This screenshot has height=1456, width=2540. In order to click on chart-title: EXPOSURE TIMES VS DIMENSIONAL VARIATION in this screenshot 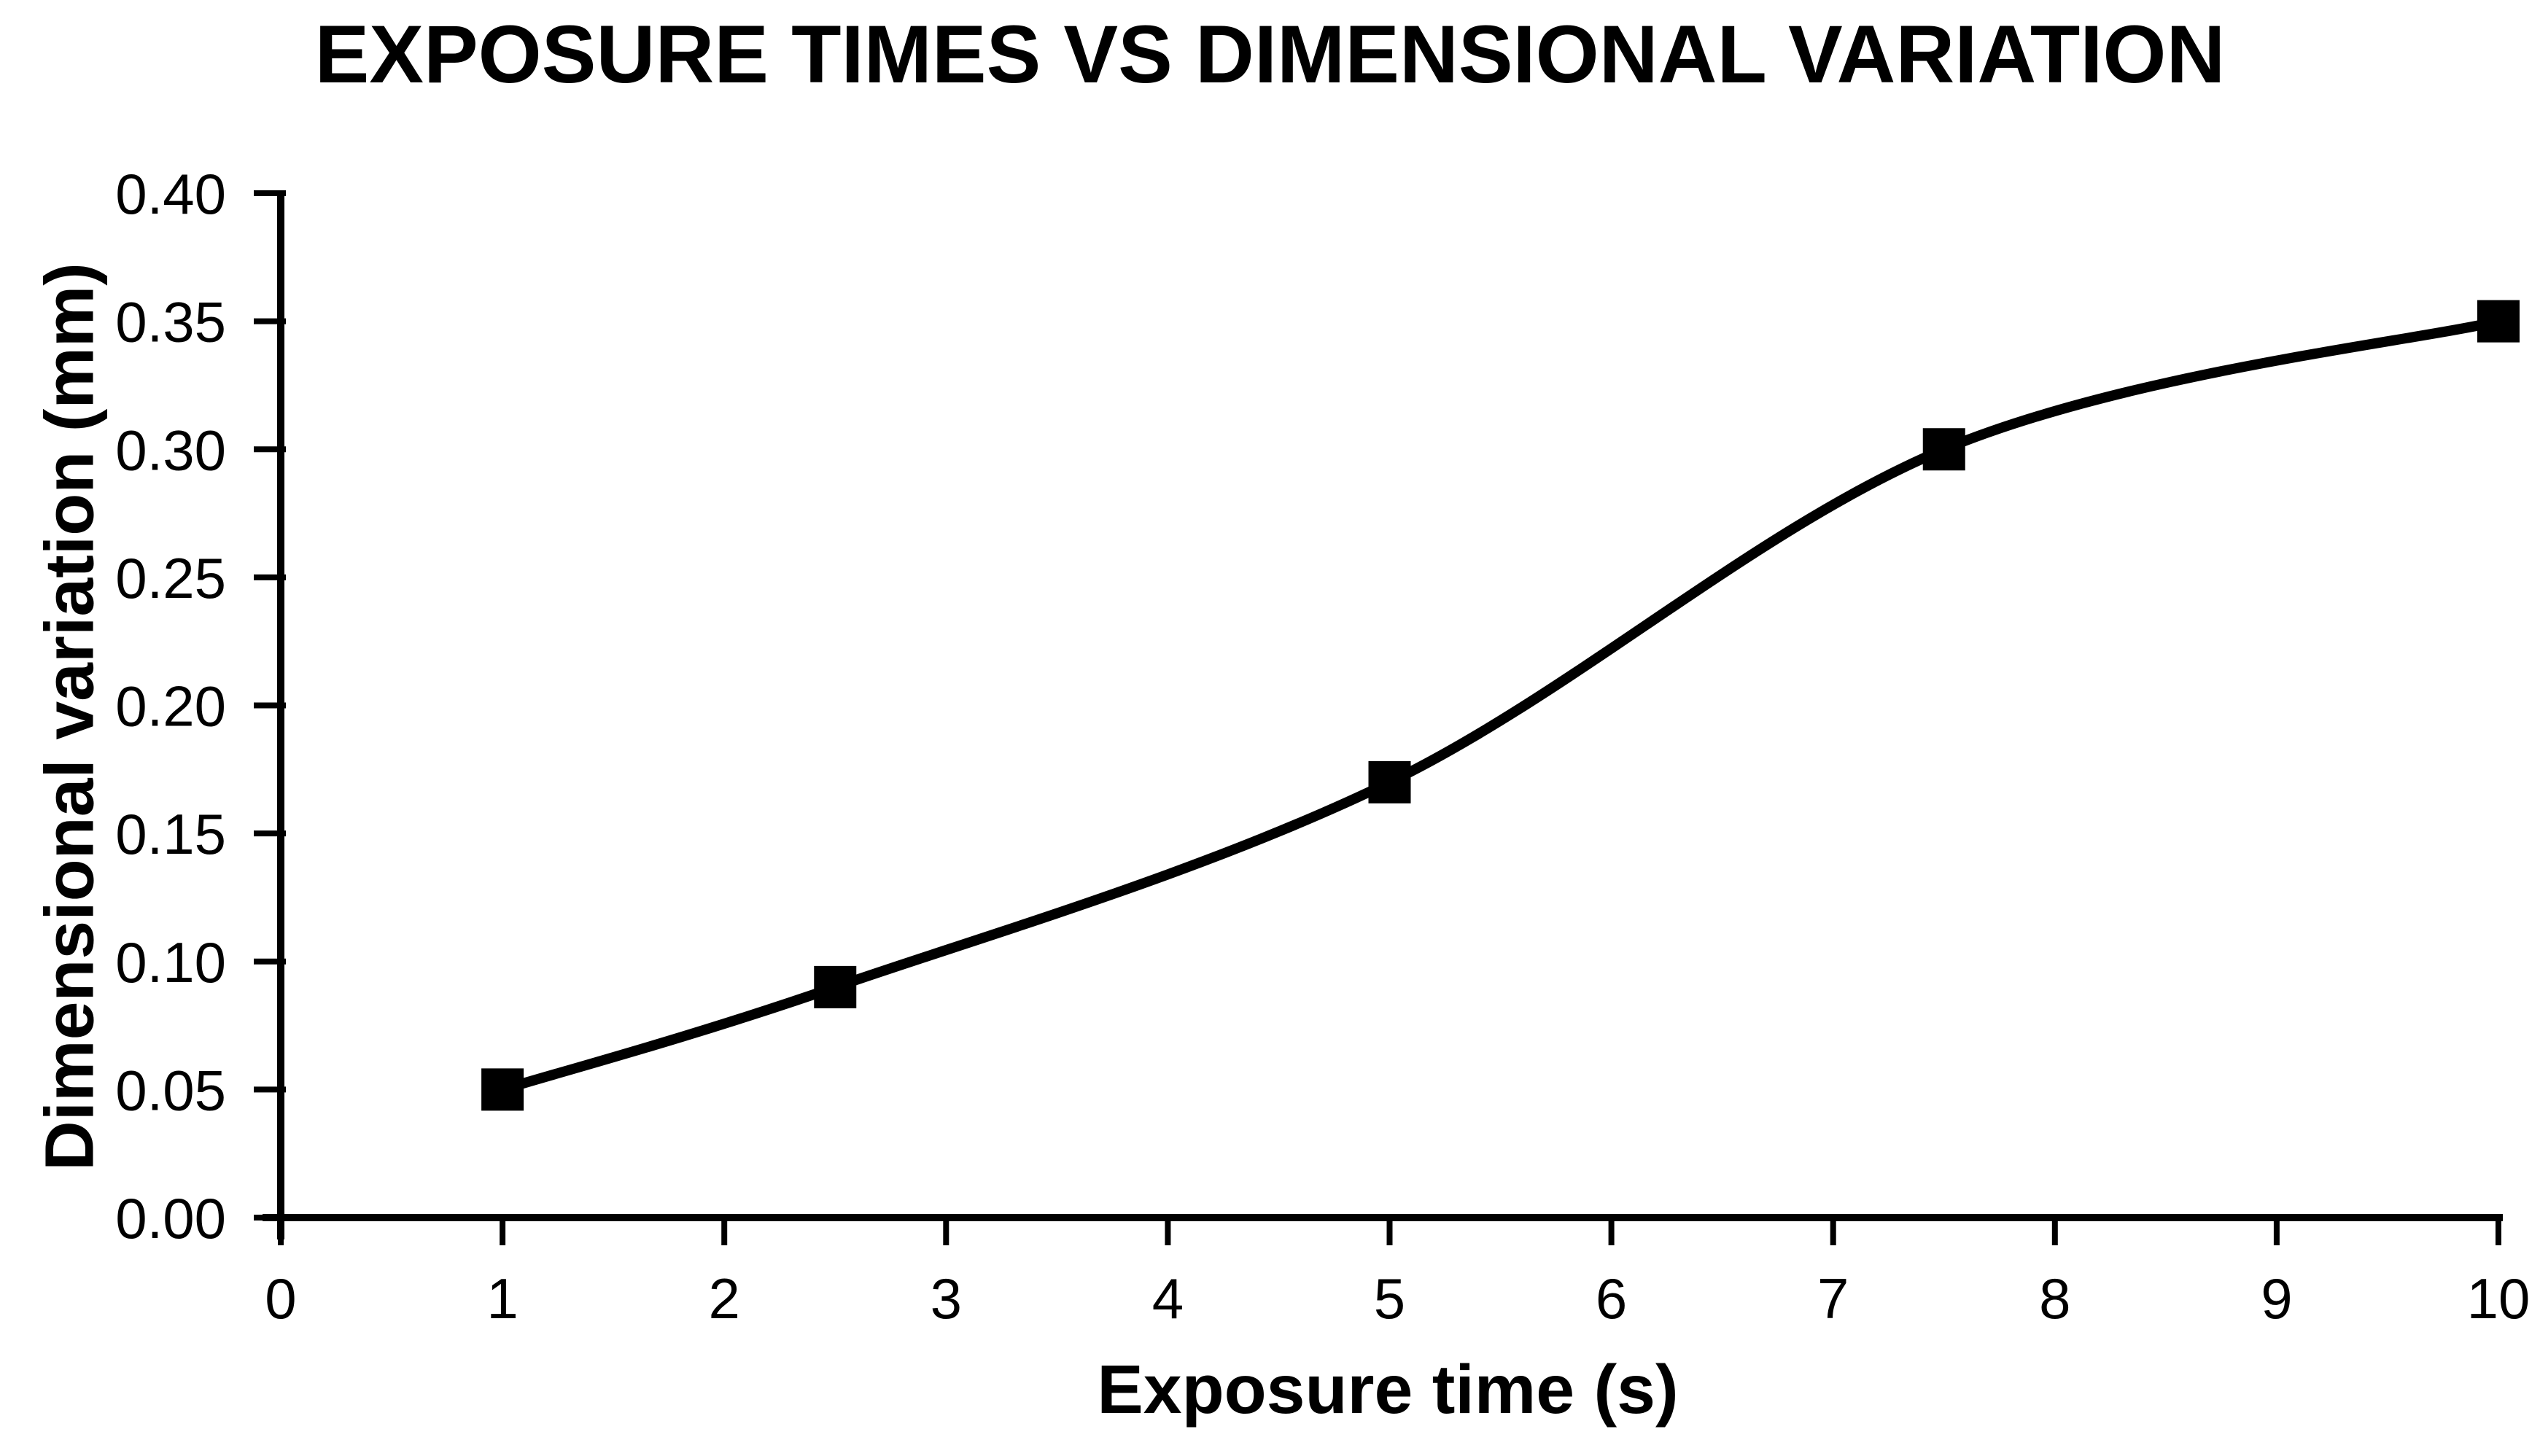, I will do `click(1270, 54)`.